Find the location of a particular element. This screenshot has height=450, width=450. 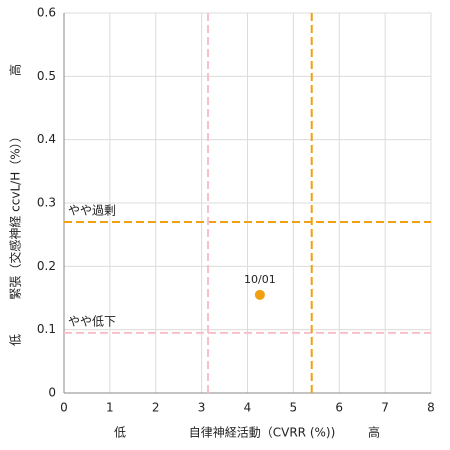

y-tick-label: 0.4 is located at coordinates (46, 139).